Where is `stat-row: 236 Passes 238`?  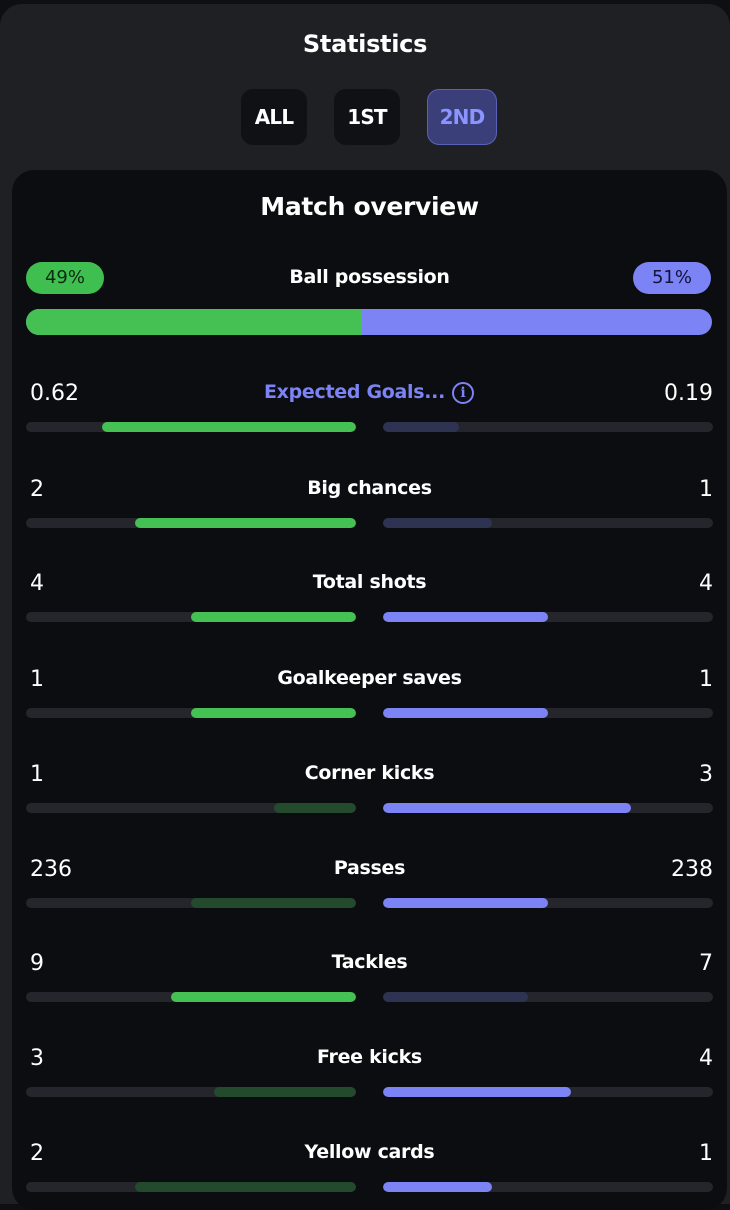 stat-row: 236 Passes 238 is located at coordinates (369, 884).